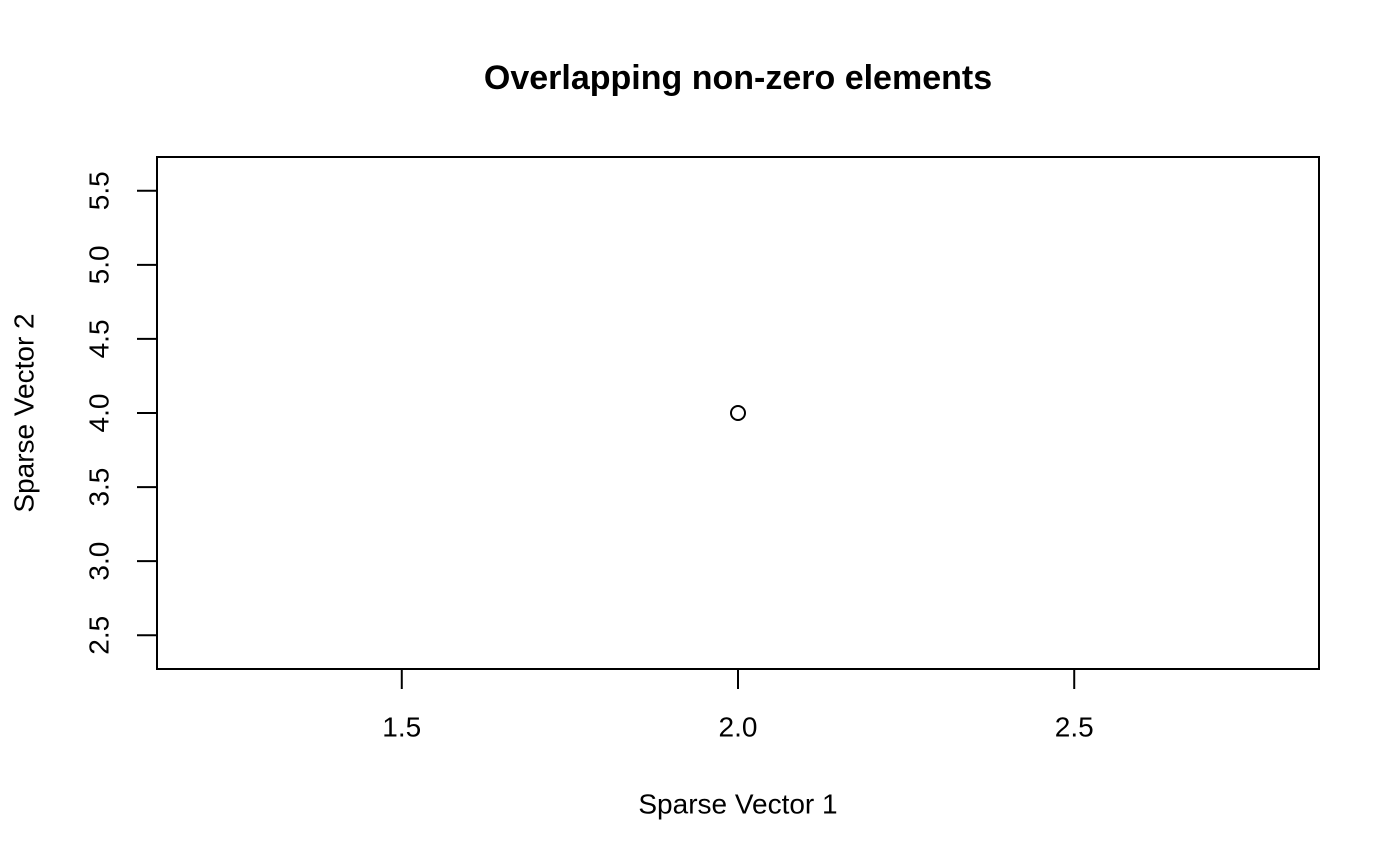 Image resolution: width=1400 pixels, height=866 pixels. What do you see at coordinates (98, 264) in the screenshot?
I see `y-tick-label: 5.0` at bounding box center [98, 264].